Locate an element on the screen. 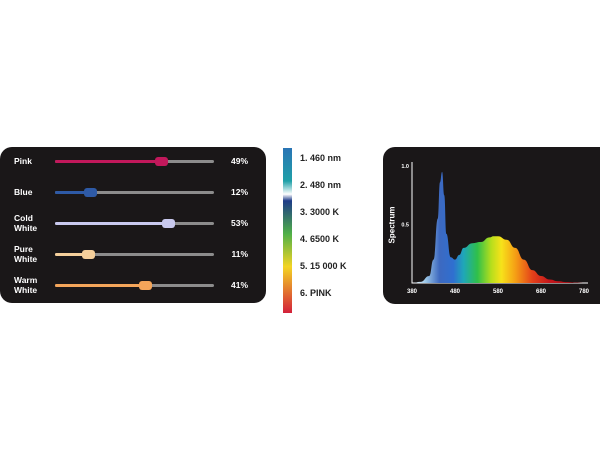 This screenshot has width=600, height=450. x-tick-label: 680 is located at coordinates (541, 292).